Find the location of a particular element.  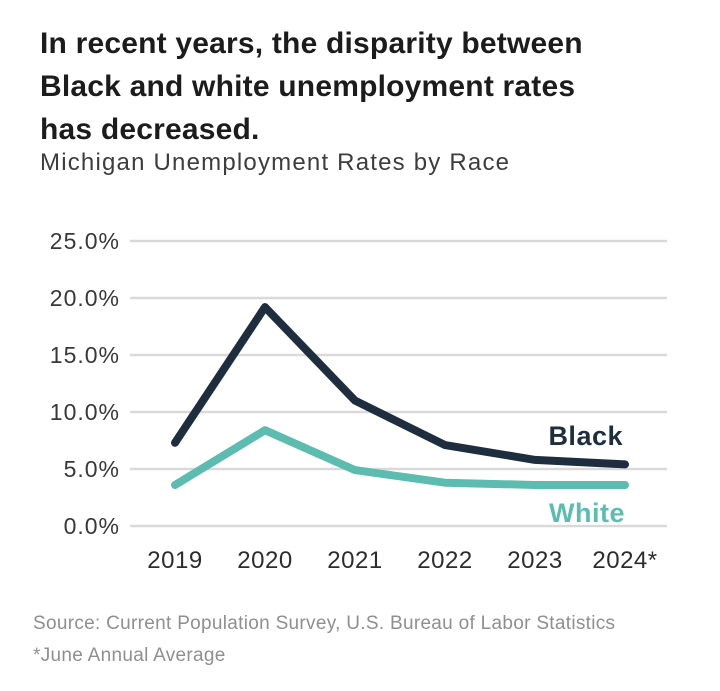

chart-subtitle: Michigan Unemployment Rates by Race is located at coordinates (275, 162).